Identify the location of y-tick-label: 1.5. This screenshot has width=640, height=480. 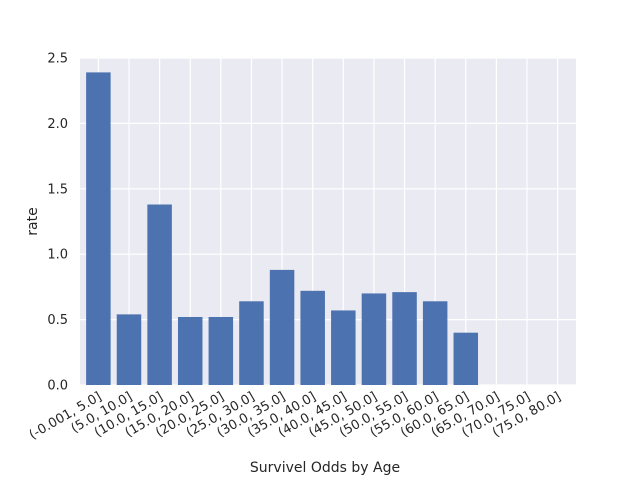
(57, 189).